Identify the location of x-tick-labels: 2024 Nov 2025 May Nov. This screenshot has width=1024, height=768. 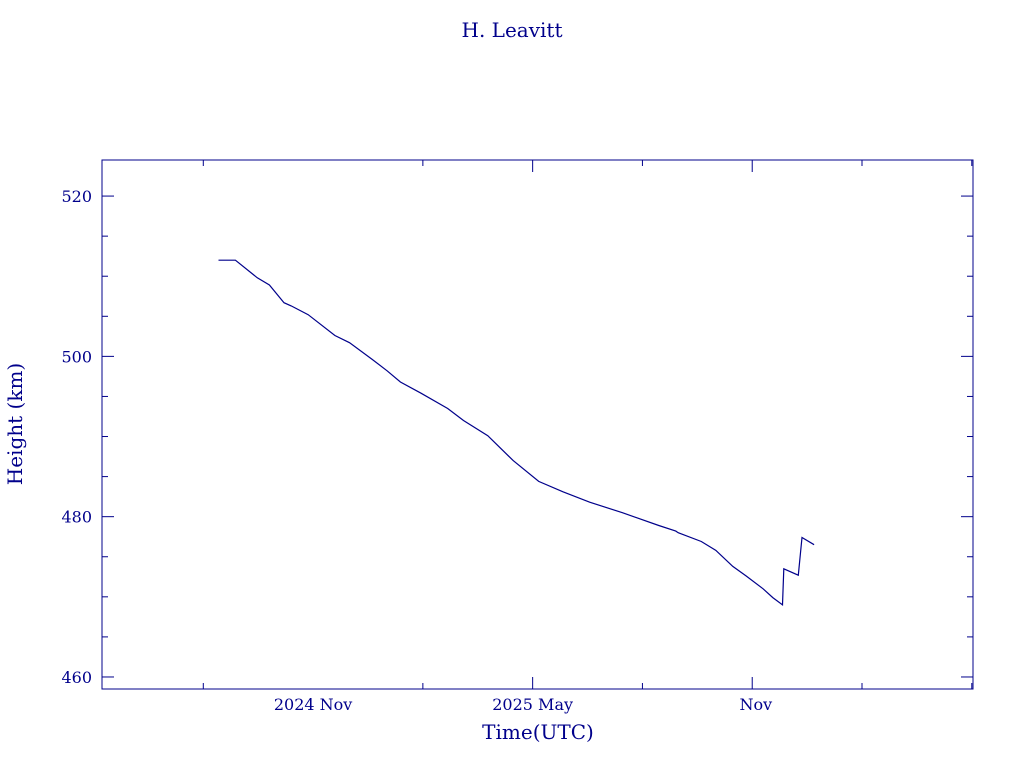
(523, 704).